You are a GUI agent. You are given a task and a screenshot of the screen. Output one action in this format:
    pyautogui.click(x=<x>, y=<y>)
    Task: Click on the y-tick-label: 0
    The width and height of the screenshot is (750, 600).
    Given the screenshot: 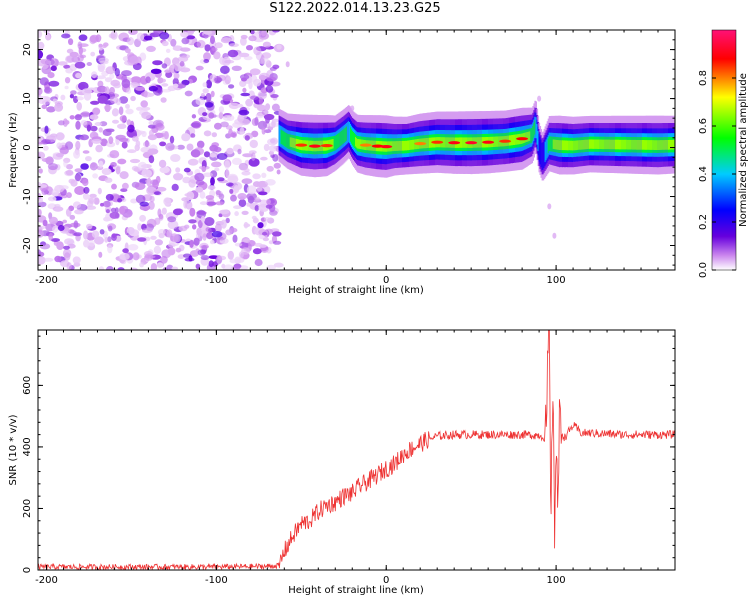 What is the action you would take?
    pyautogui.click(x=27, y=147)
    